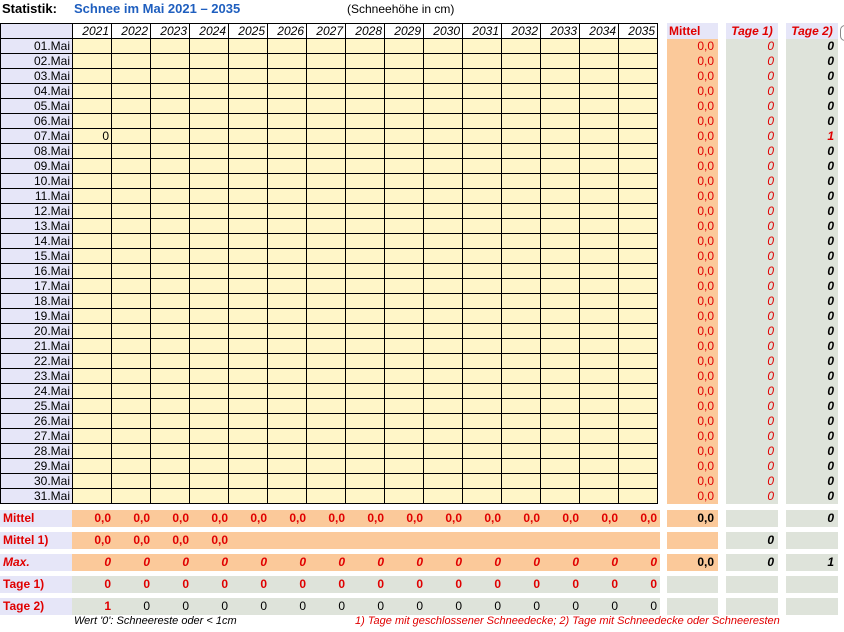 Image resolution: width=844 pixels, height=632 pixels. I want to click on scroll-edge, so click(842, 33).